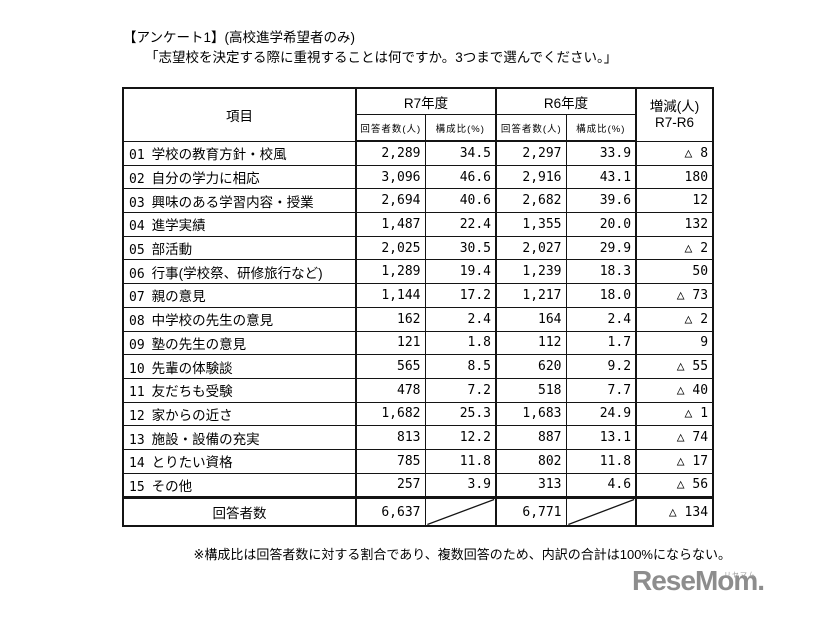 Image resolution: width=826 pixels, height=620 pixels. I want to click on table-row: 11 友だちも受験 478 7.2 518 7.7 △ 40, so click(418, 390).